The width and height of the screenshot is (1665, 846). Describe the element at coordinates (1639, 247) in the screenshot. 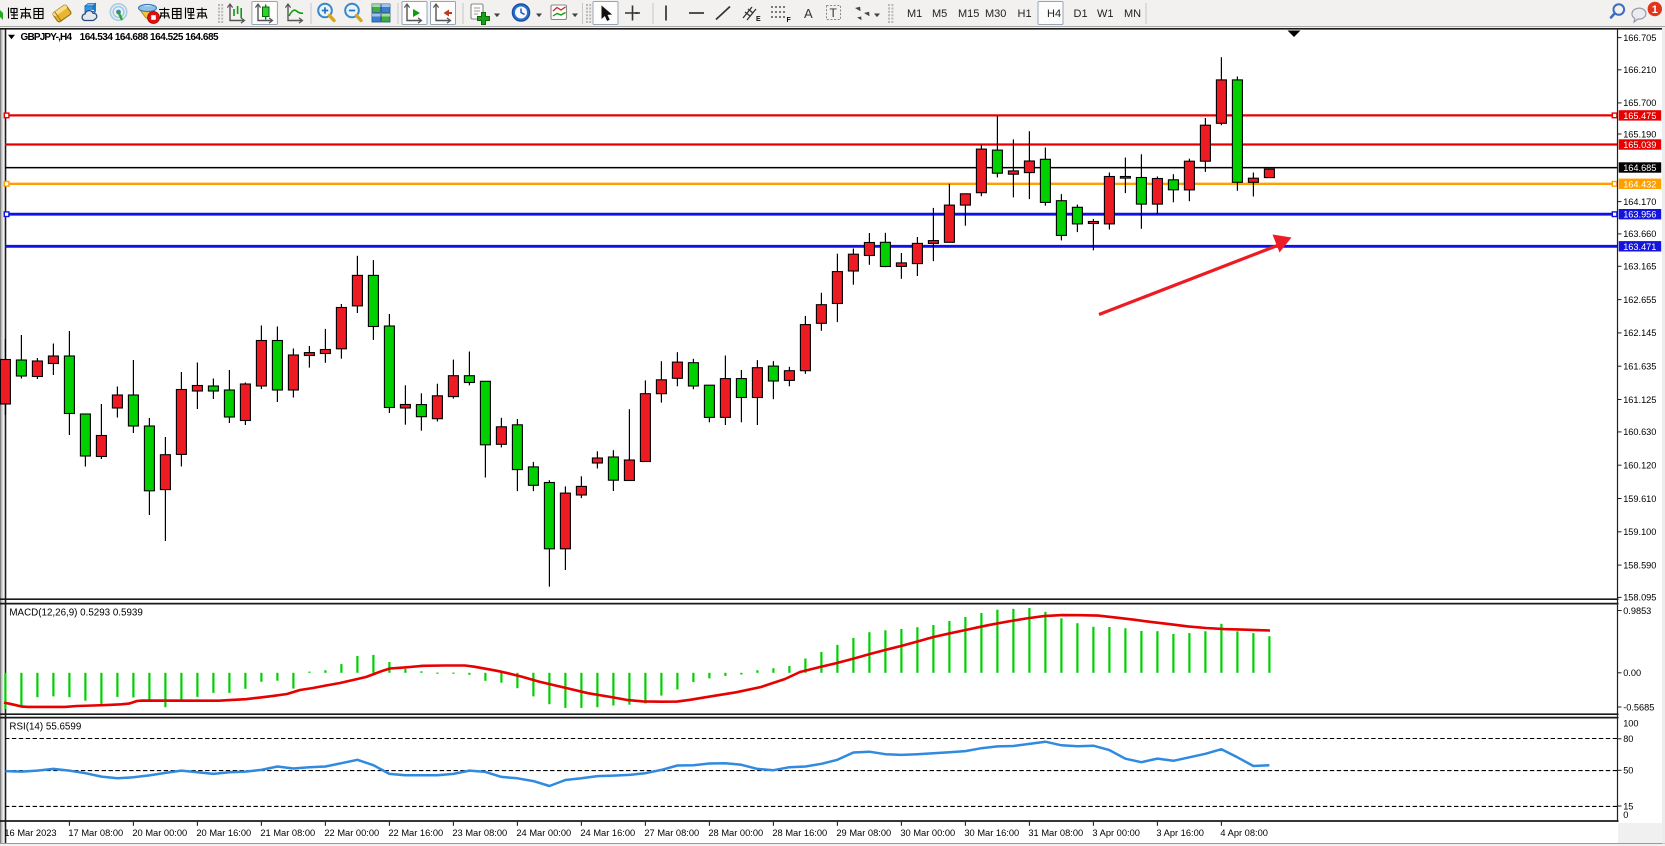

I see `svg-text: 163.471` at that location.